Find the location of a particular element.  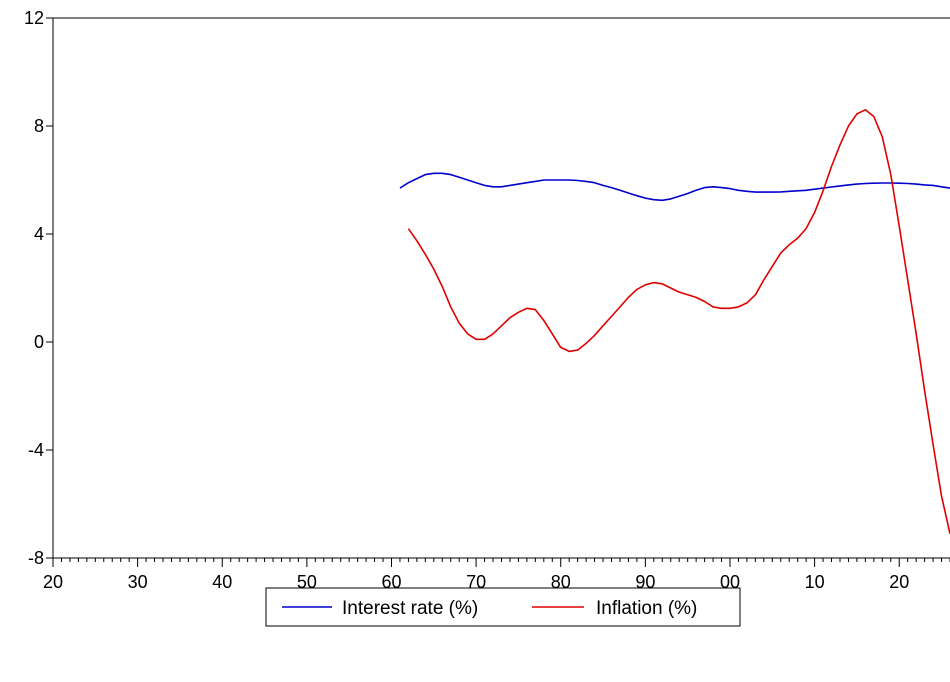

y-tick-label: -8 is located at coordinates (36, 558).